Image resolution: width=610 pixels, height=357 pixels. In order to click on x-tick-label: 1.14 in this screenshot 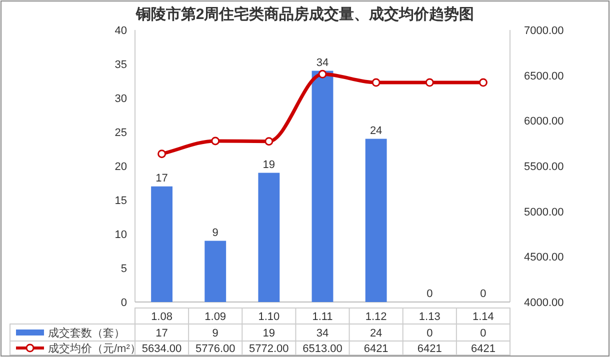, I will do `click(483, 317)`.